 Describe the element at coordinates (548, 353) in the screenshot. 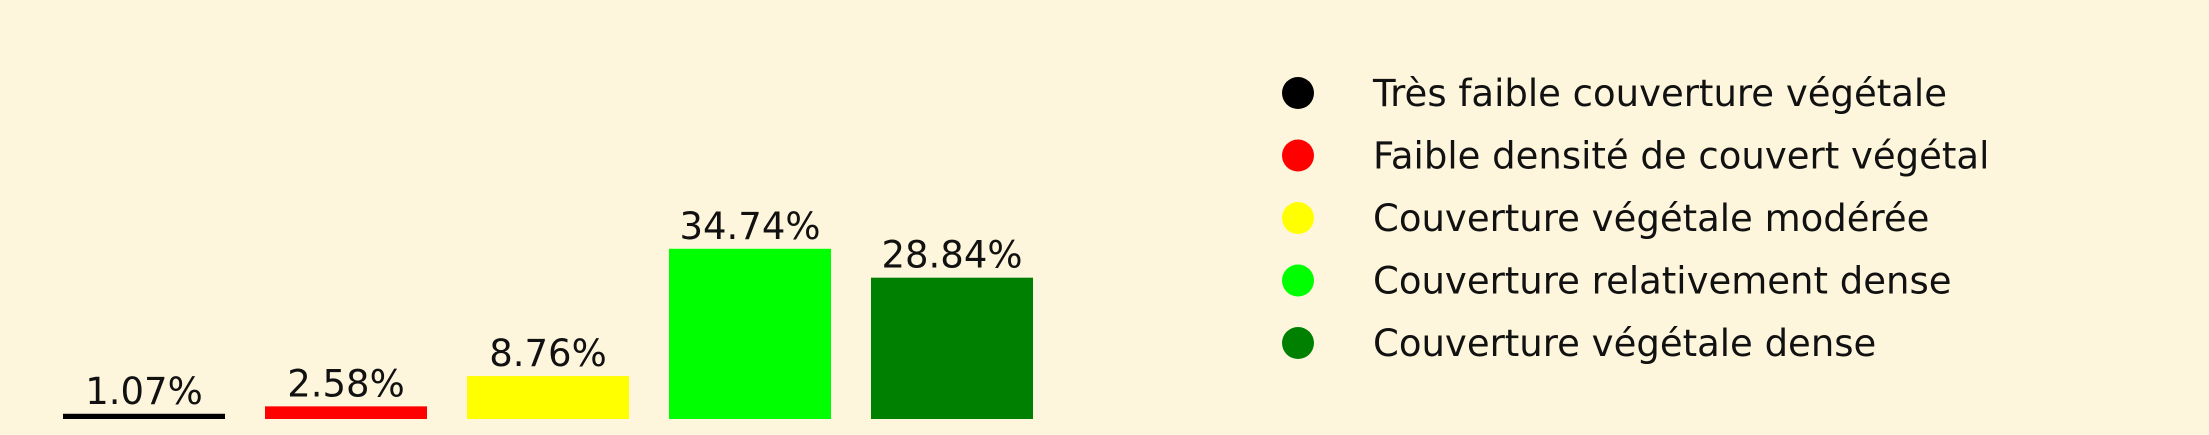

I see `bar-value-label-3: 8.76%` at that location.